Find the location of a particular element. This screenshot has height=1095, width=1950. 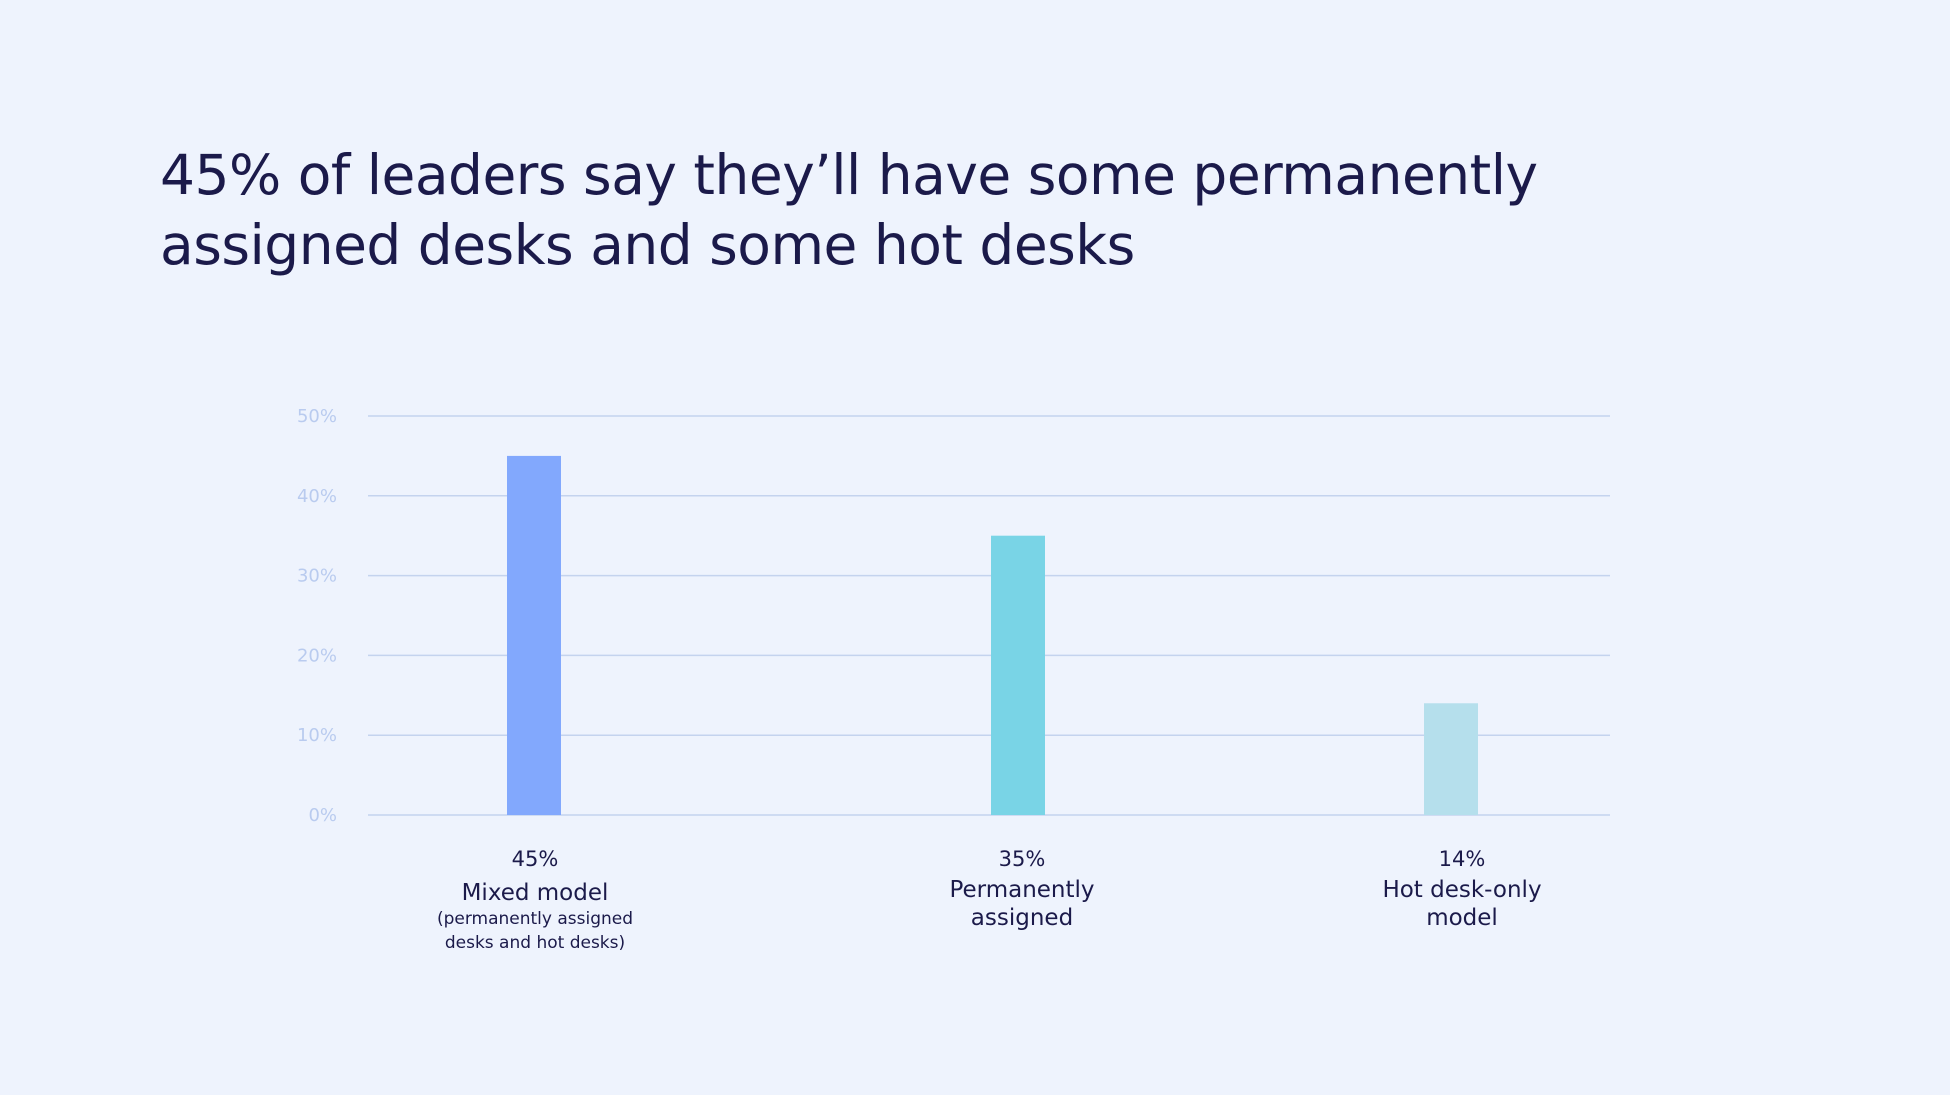

category-sublabel: desks and hot desks) is located at coordinates (535, 943).